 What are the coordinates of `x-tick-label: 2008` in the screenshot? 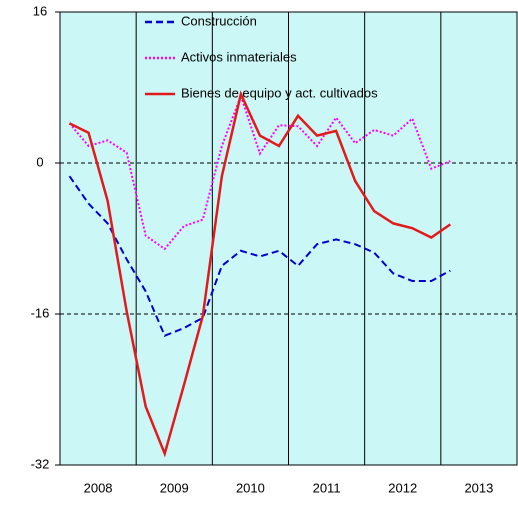 It's located at (98, 487).